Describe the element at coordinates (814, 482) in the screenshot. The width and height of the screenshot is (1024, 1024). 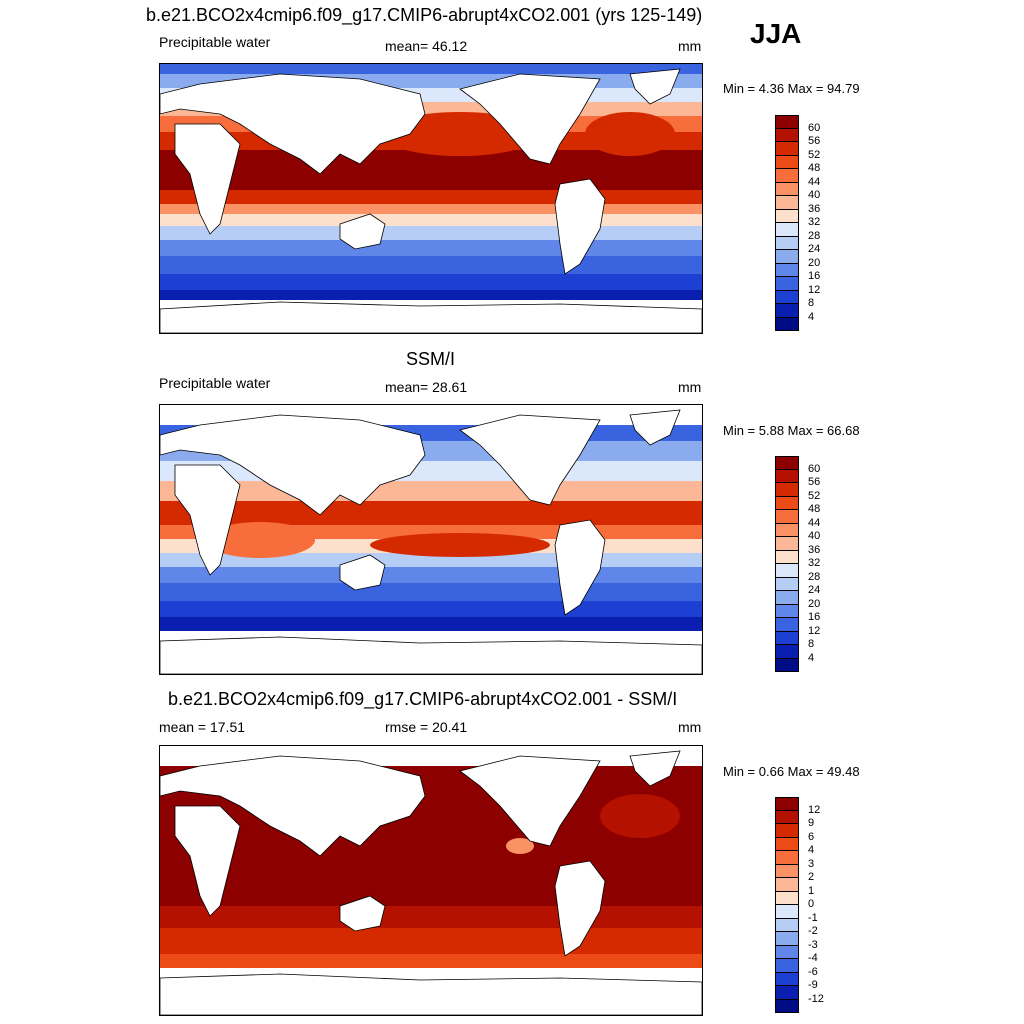
I see `colorbar-tick-label: 56` at that location.